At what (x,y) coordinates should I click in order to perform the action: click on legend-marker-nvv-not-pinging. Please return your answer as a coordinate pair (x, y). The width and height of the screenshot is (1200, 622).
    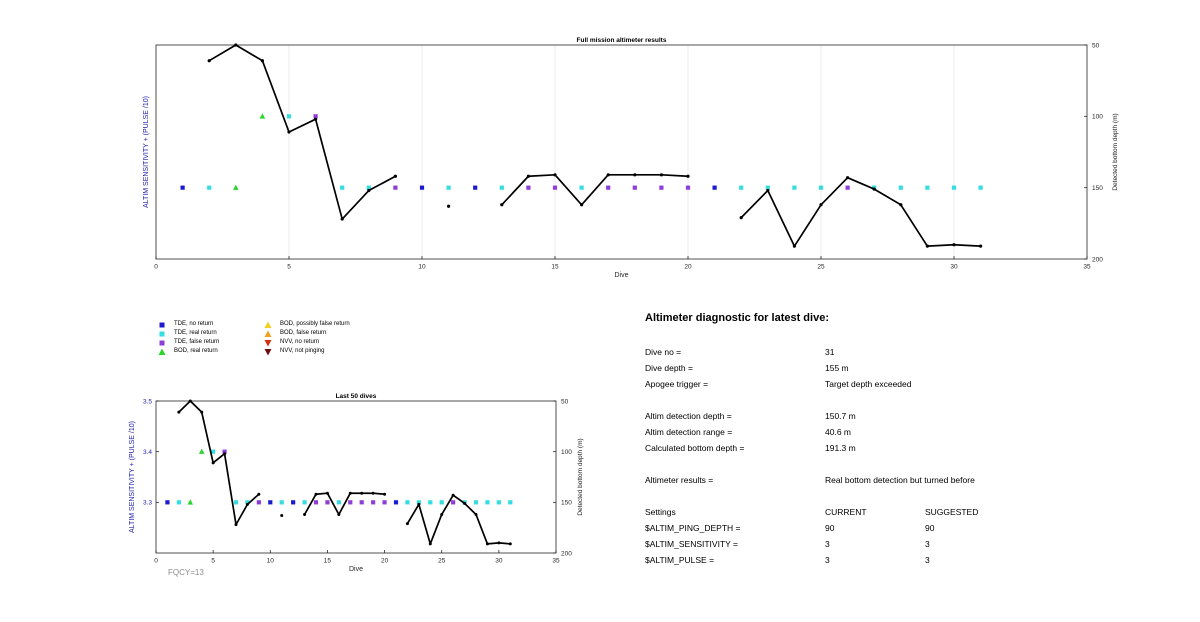
    Looking at the image, I should click on (268, 352).